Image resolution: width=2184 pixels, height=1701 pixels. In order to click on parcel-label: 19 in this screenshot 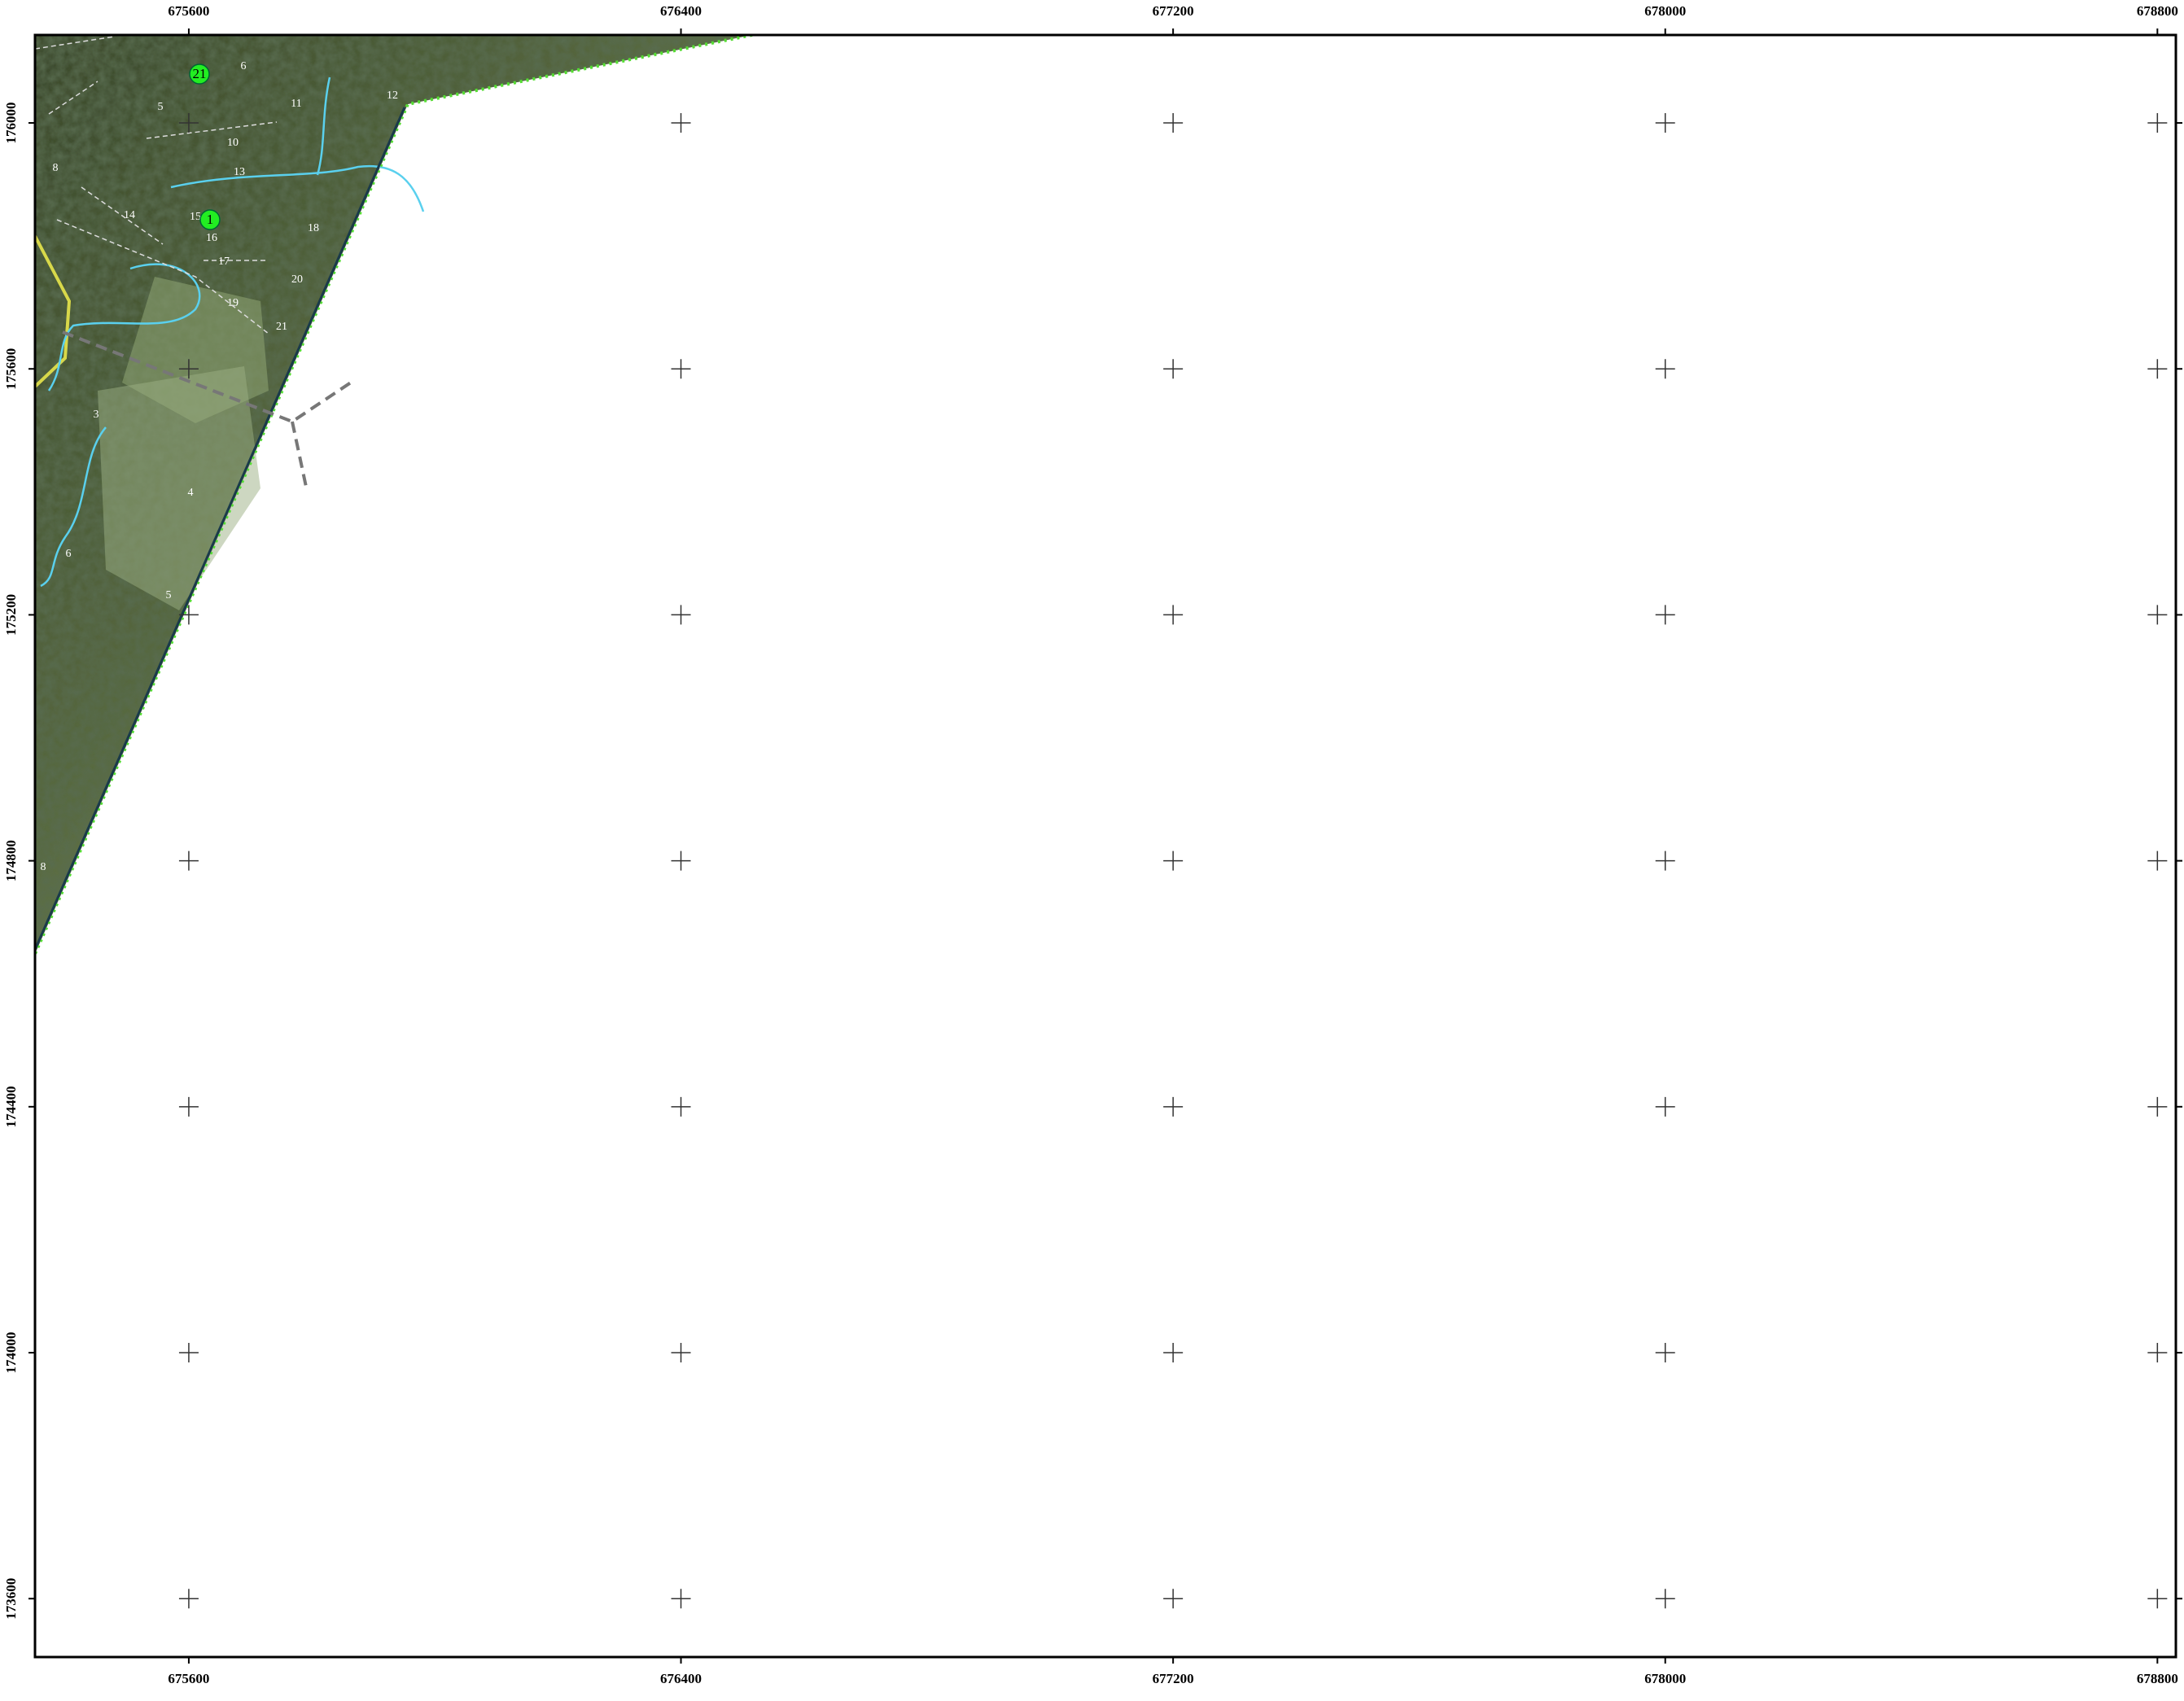, I will do `click(233, 303)`.